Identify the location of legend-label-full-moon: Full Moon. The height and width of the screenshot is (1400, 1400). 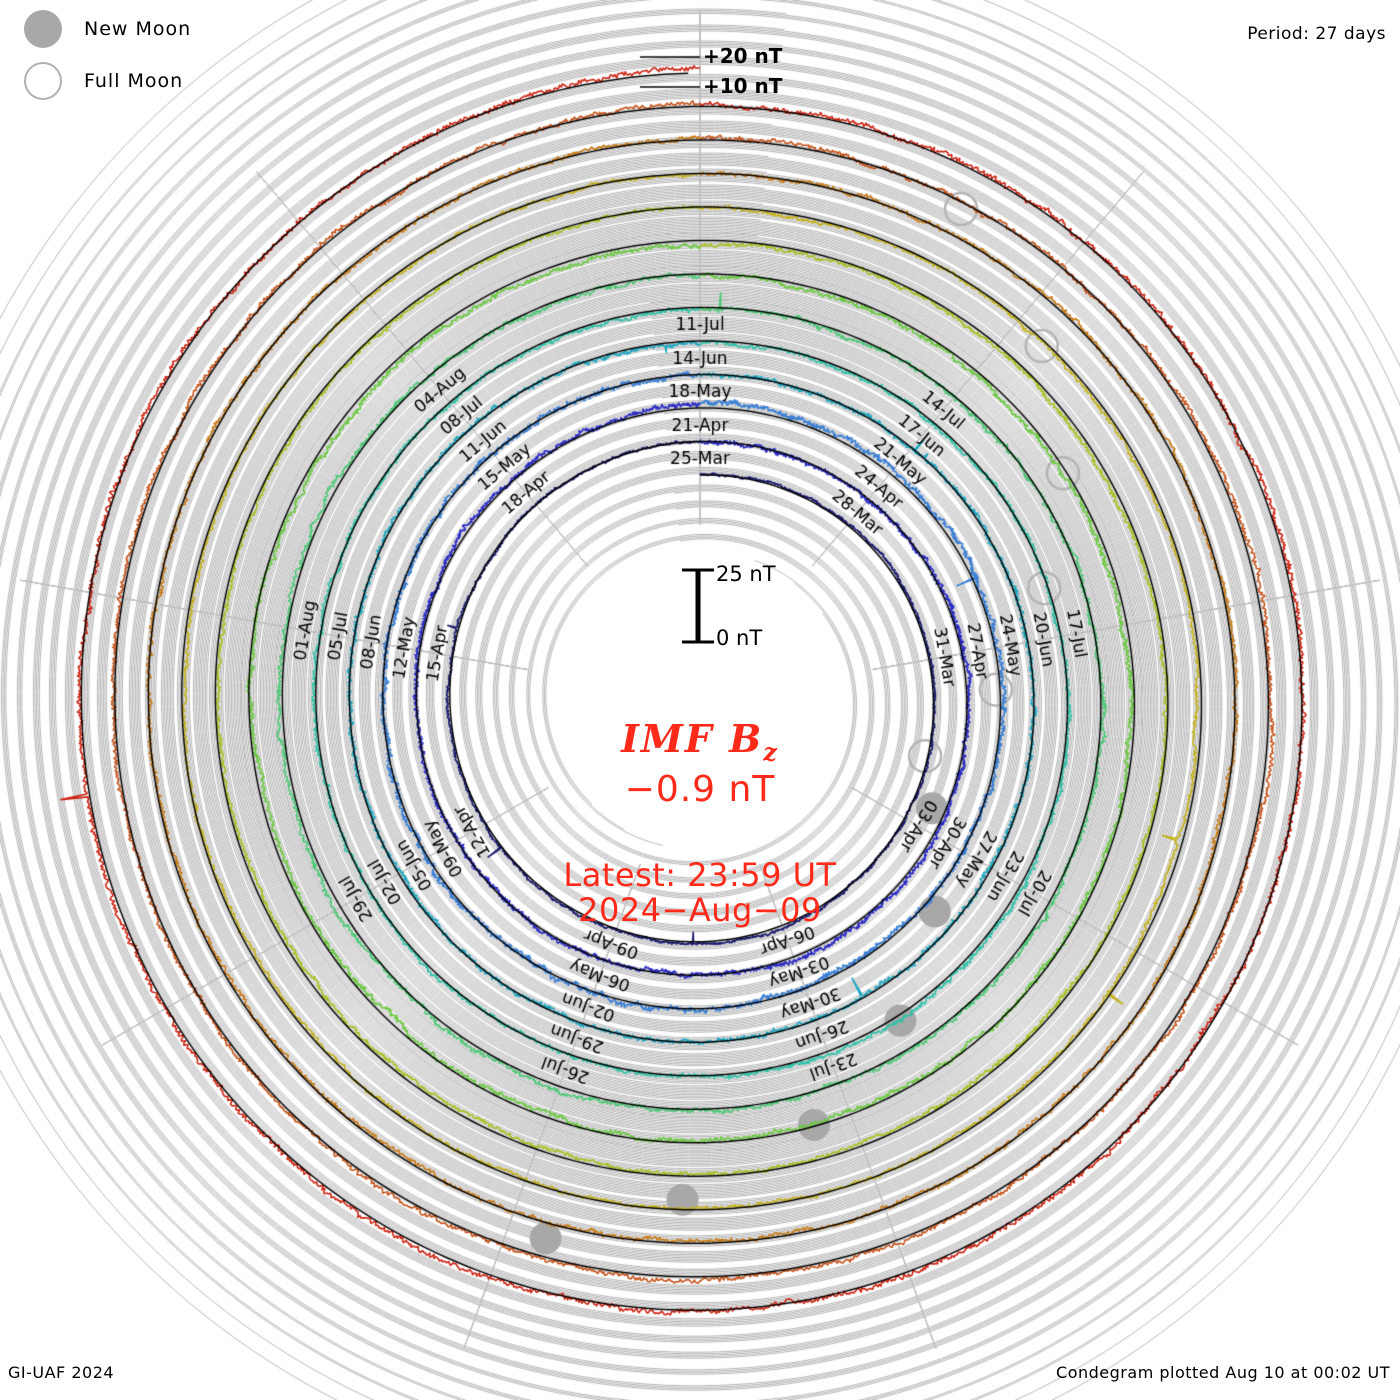
(134, 81).